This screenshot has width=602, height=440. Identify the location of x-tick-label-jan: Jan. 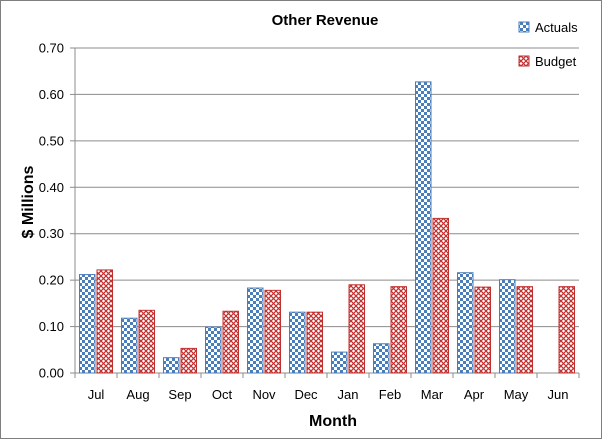
(348, 394).